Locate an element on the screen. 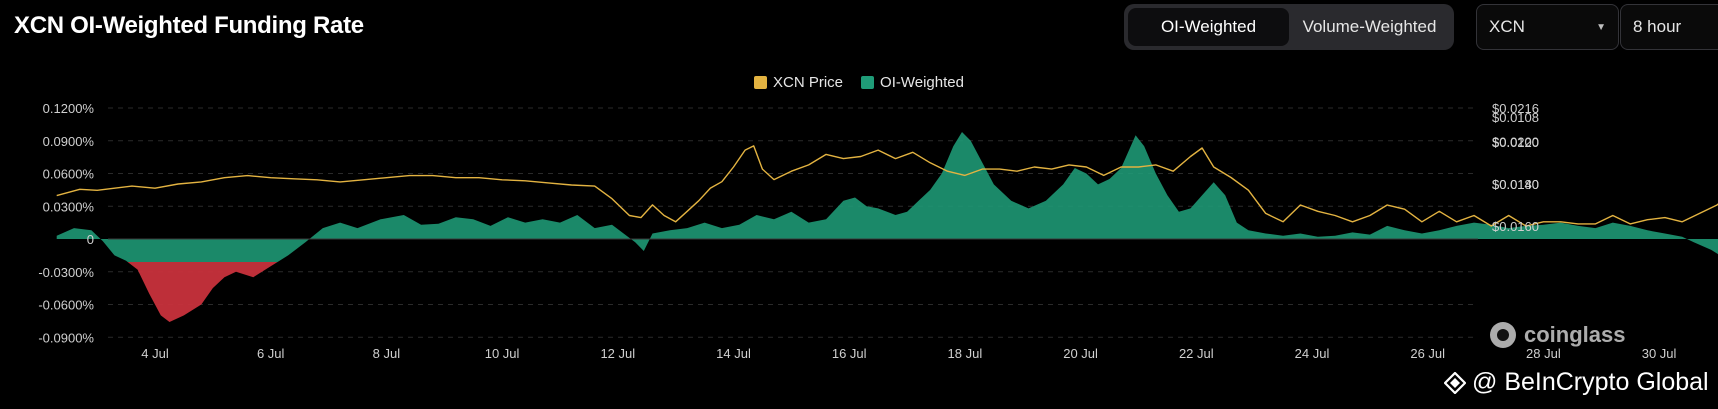 The image size is (1718, 409). x-tick-label: 26 Jul is located at coordinates (1427, 353).